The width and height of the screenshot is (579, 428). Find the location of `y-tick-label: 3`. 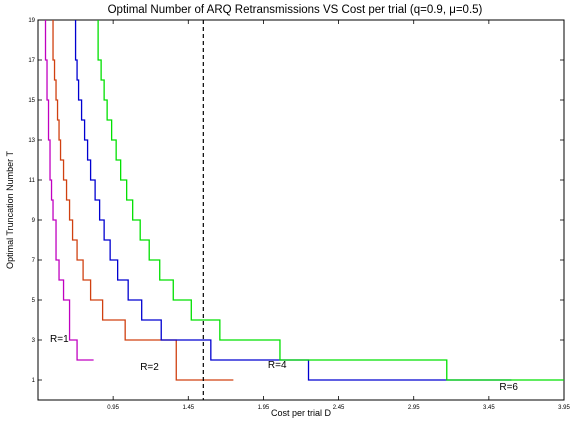

y-tick-label: 3 is located at coordinates (34, 341).